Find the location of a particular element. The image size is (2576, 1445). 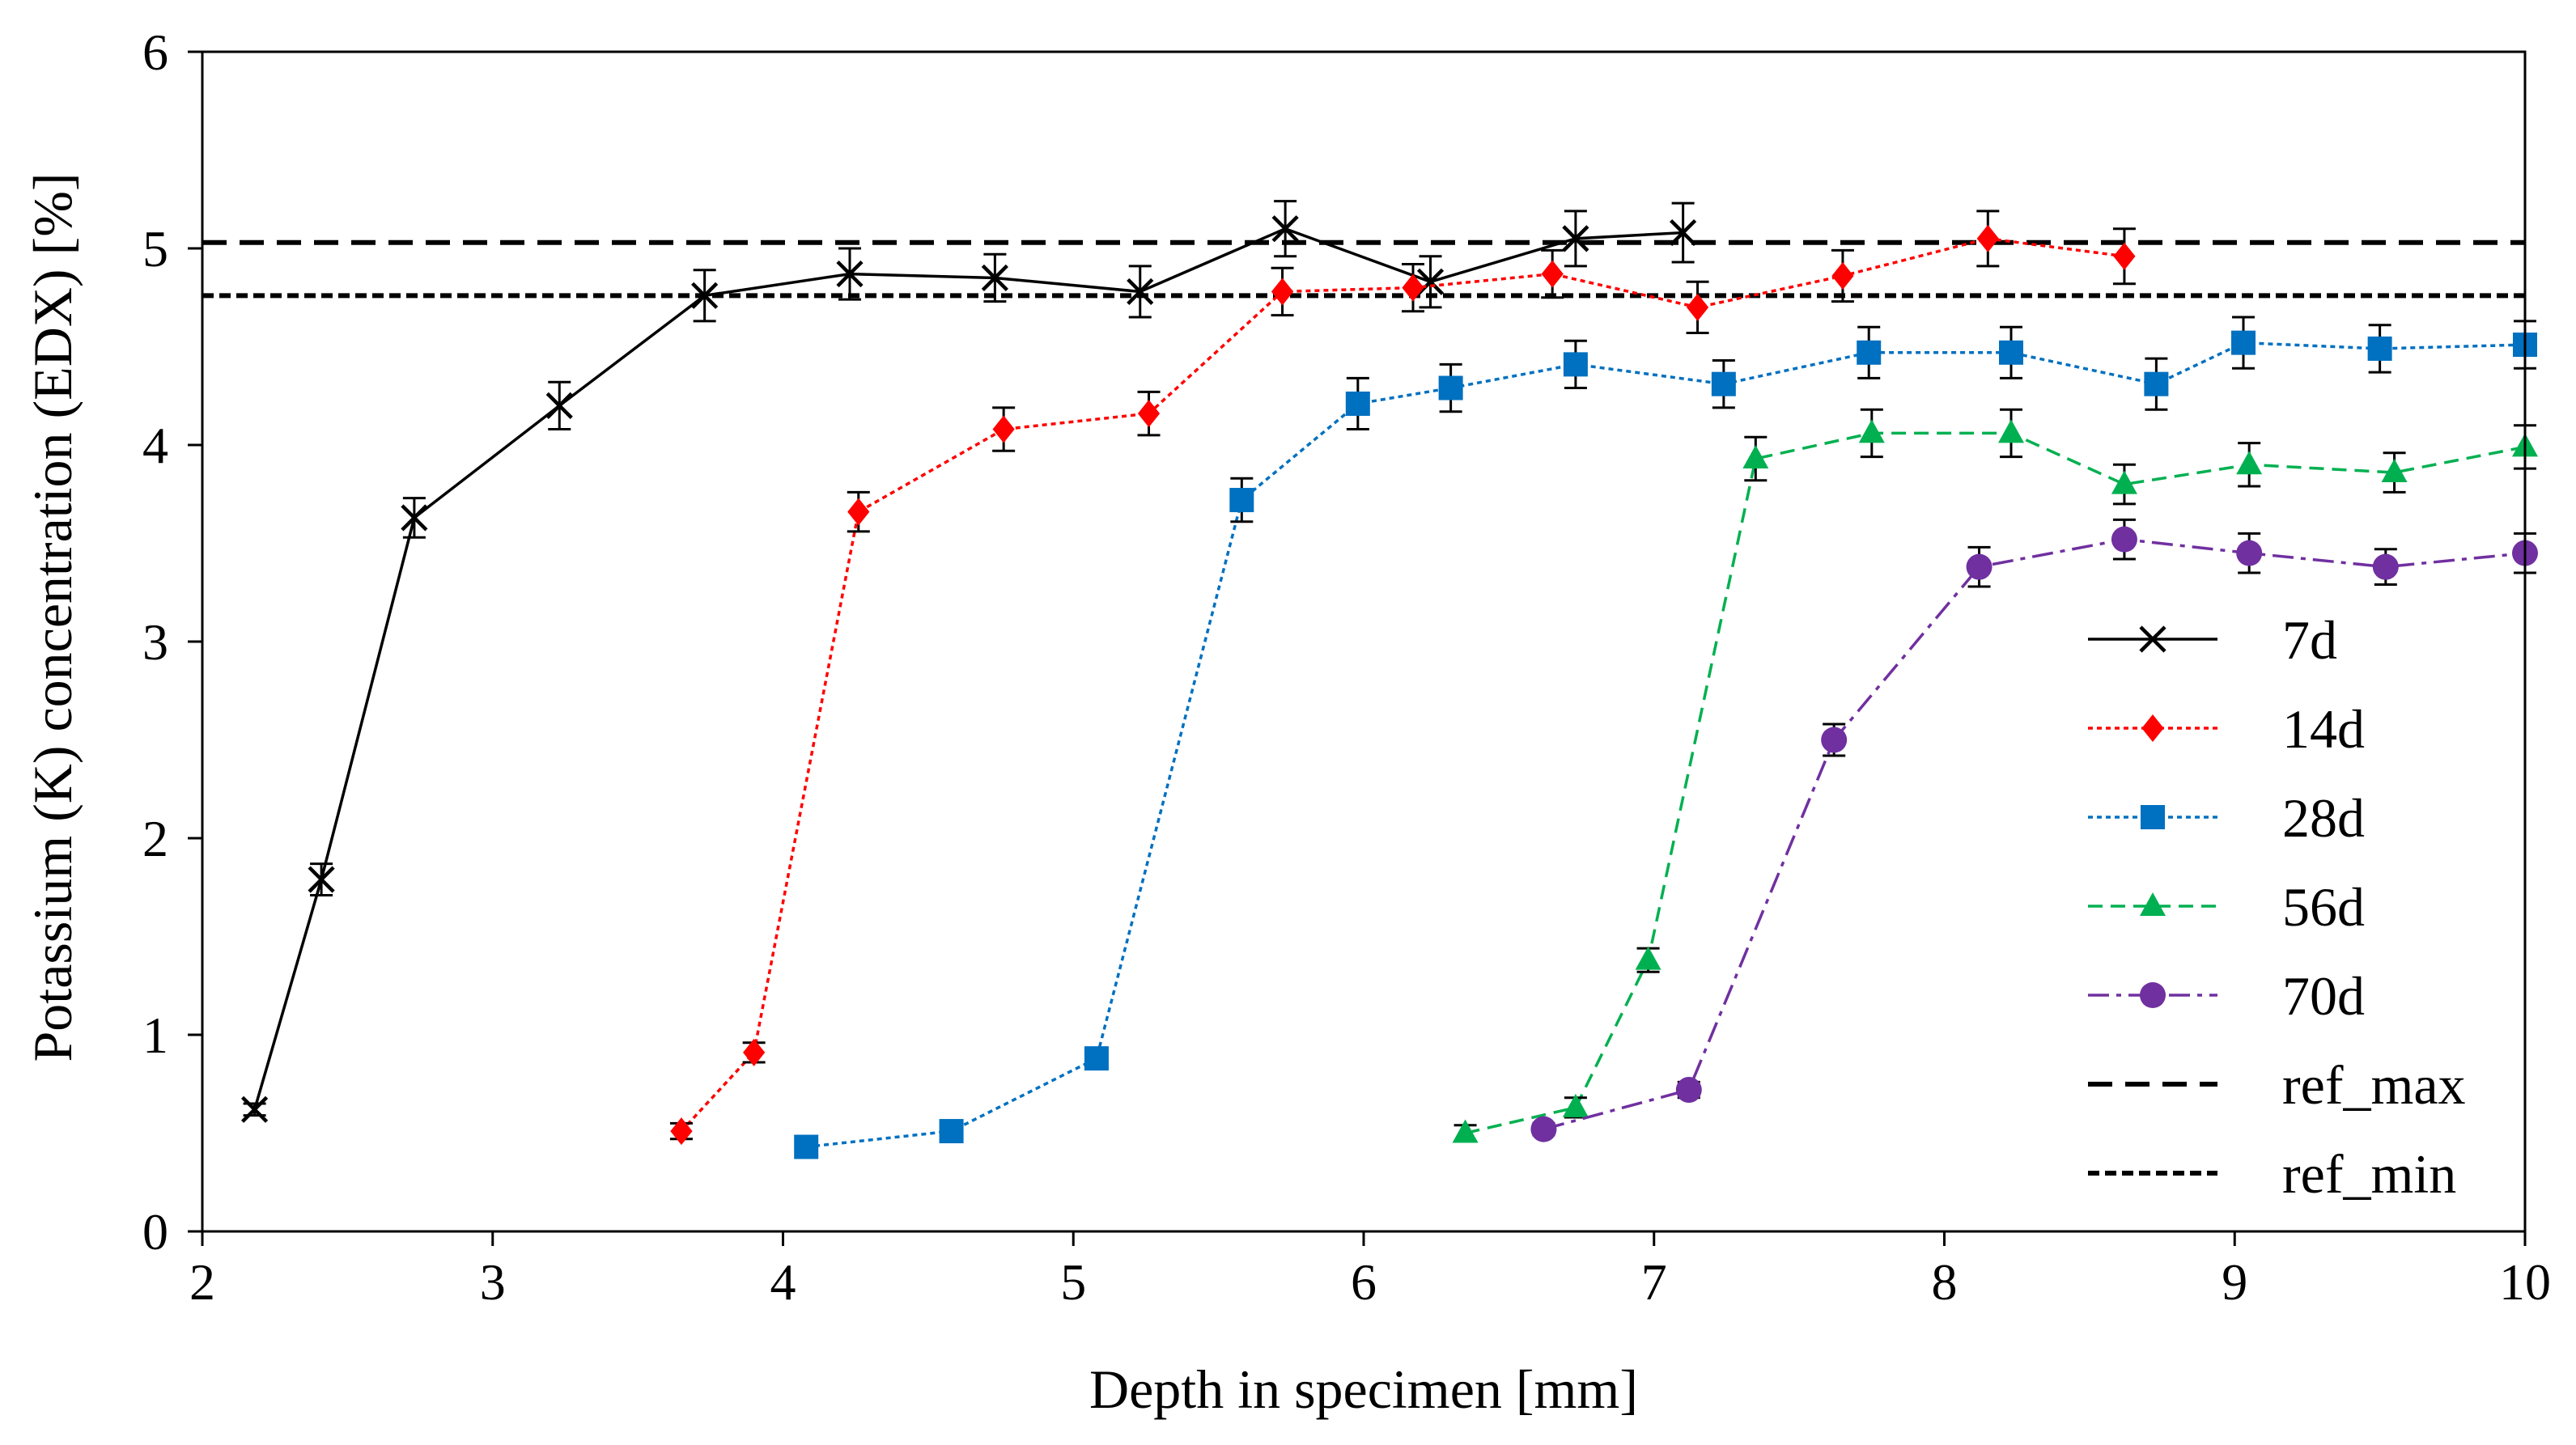

data-point-7d-4-stroke-b is located at coordinates (705, 296).